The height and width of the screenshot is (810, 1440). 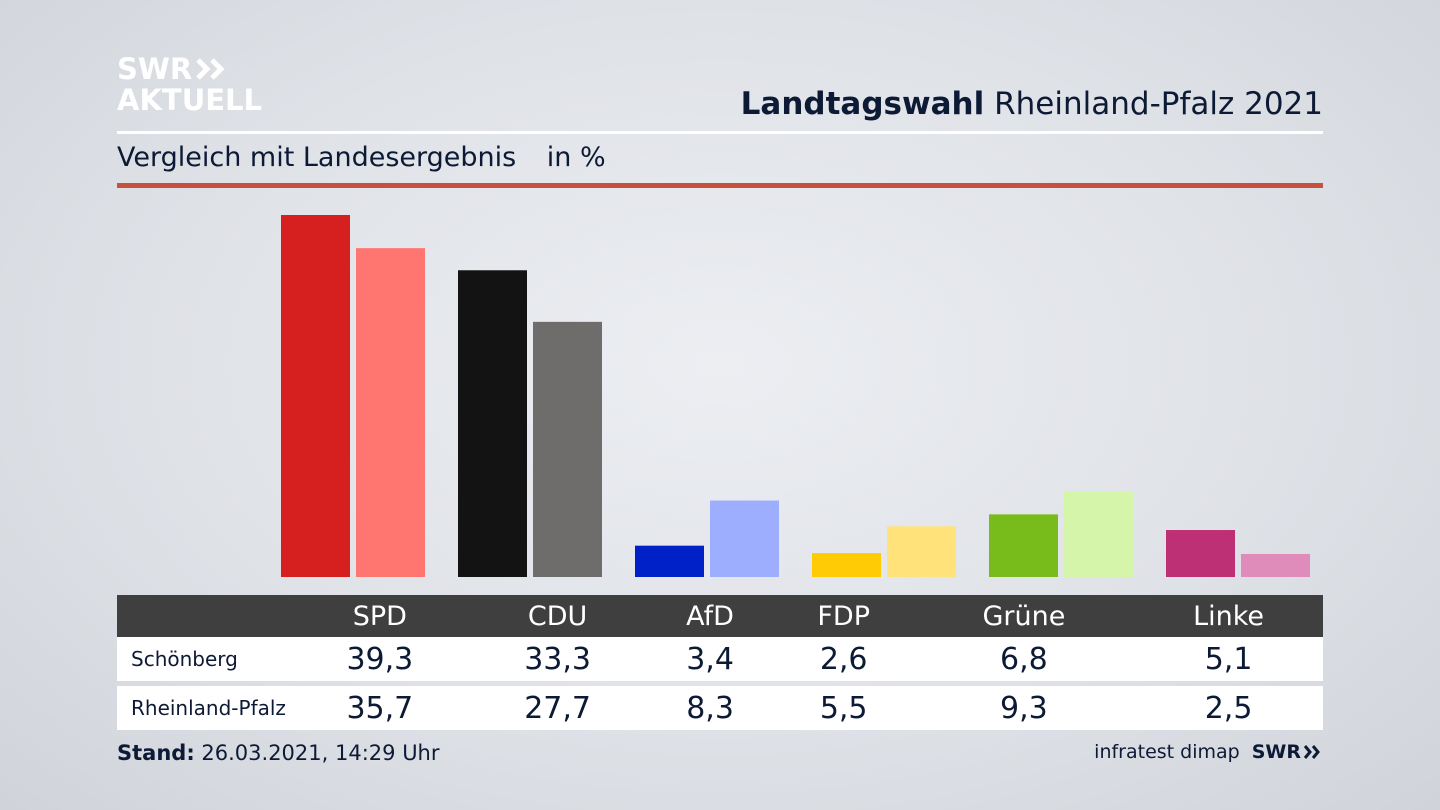 I want to click on chart-subtitle: Vergleich mit Landesergebnis in %, so click(x=361, y=157).